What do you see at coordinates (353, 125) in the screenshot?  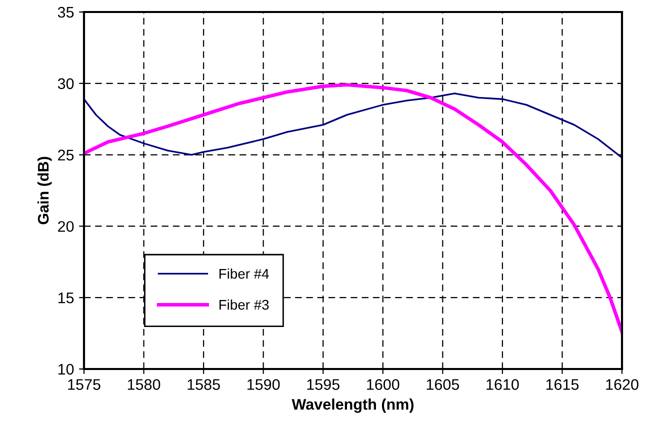 I see `line-series` at bounding box center [353, 125].